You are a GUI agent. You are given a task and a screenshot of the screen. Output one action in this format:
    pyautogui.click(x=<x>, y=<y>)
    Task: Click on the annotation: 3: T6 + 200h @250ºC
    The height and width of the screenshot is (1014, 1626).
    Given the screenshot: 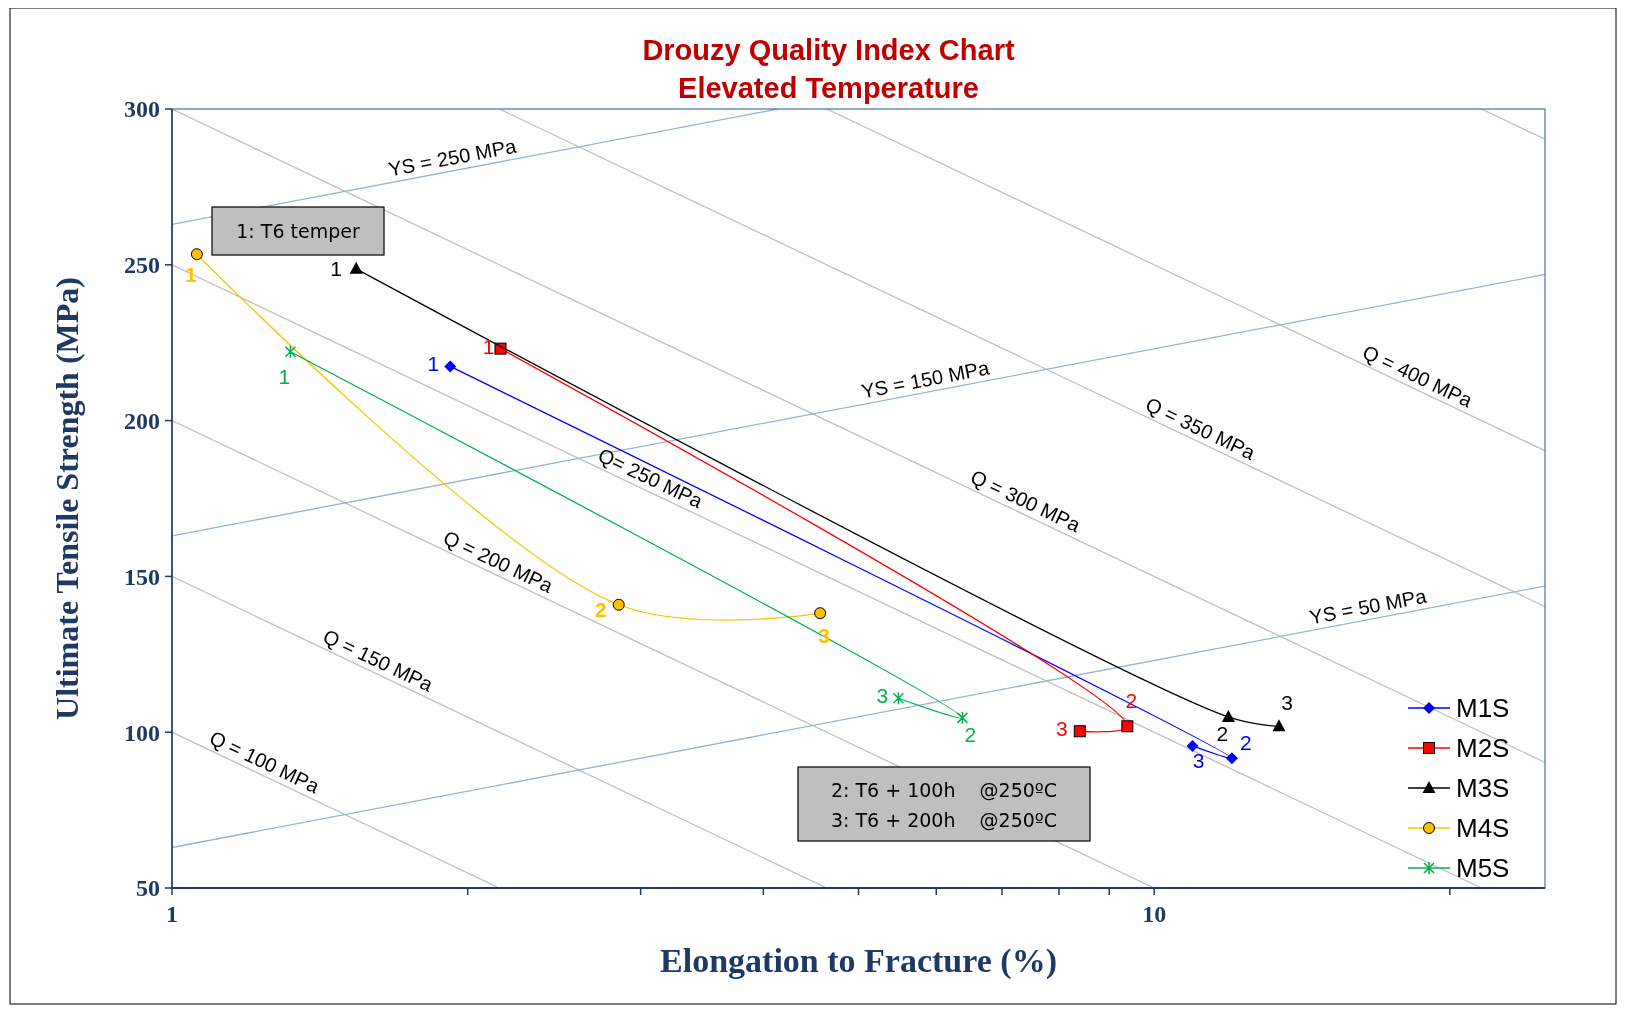 What is the action you would take?
    pyautogui.click(x=944, y=820)
    